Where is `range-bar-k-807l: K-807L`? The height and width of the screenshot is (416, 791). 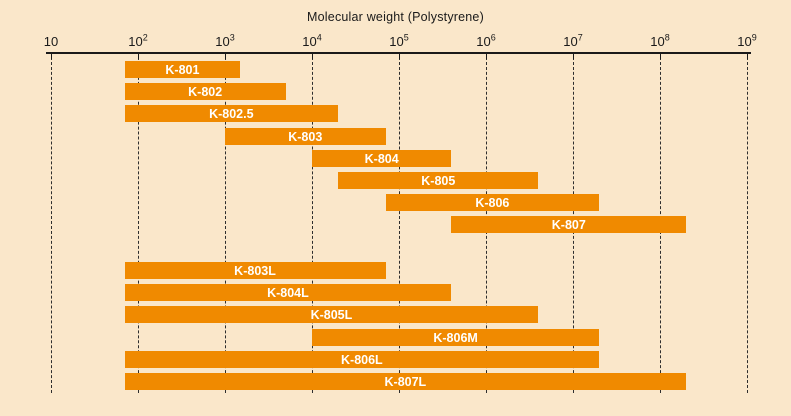 range-bar-k-807l: K-807L is located at coordinates (405, 381).